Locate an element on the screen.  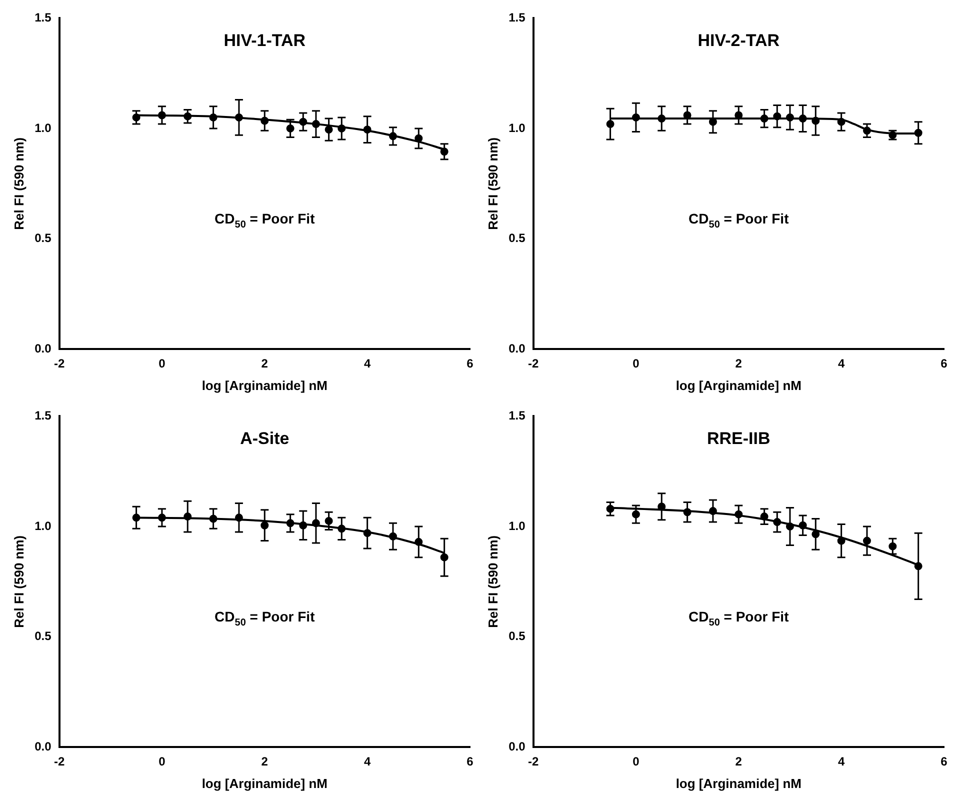
text: HIV-2-TAR is located at coordinates (739, 40).